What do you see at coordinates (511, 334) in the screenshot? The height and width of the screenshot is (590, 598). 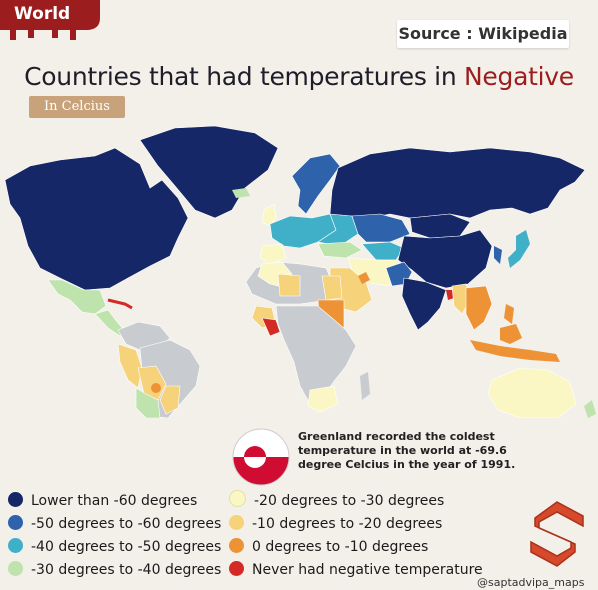 I see `region-borneo` at bounding box center [511, 334].